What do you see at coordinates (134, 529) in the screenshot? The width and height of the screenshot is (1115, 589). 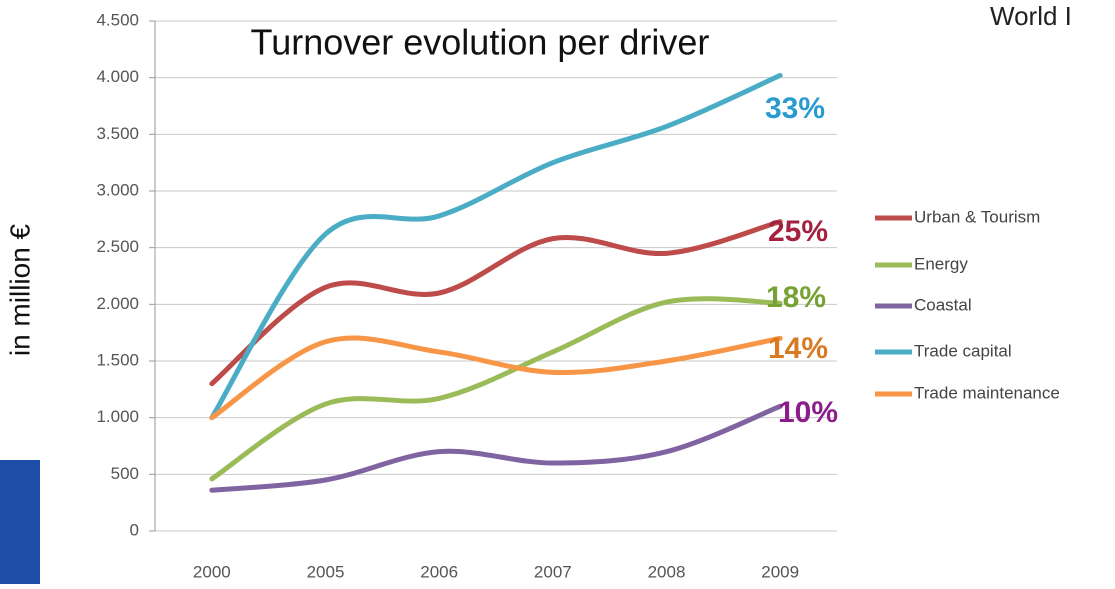 I see `y-tick-label: 0` at bounding box center [134, 529].